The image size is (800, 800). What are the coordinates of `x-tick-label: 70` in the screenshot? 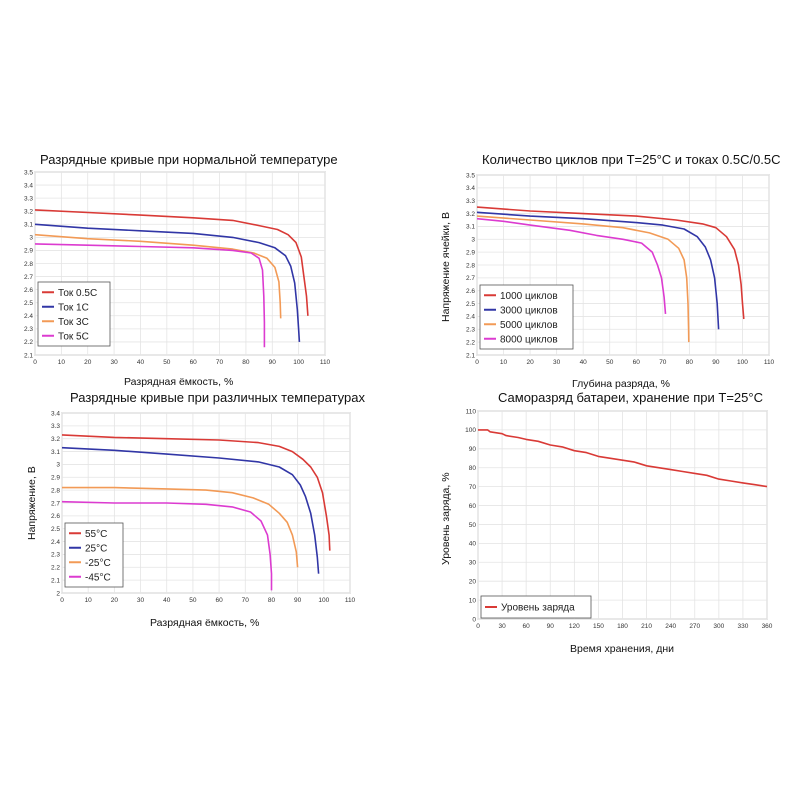 It's located at (220, 362).